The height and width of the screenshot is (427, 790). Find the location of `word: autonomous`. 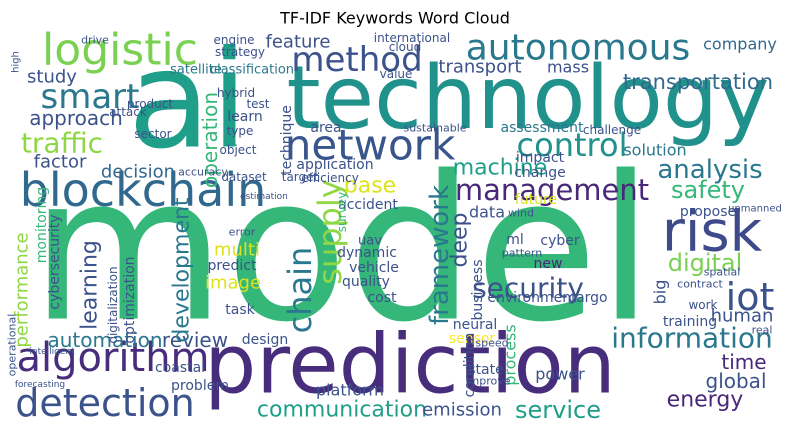

word: autonomous is located at coordinates (578, 48).